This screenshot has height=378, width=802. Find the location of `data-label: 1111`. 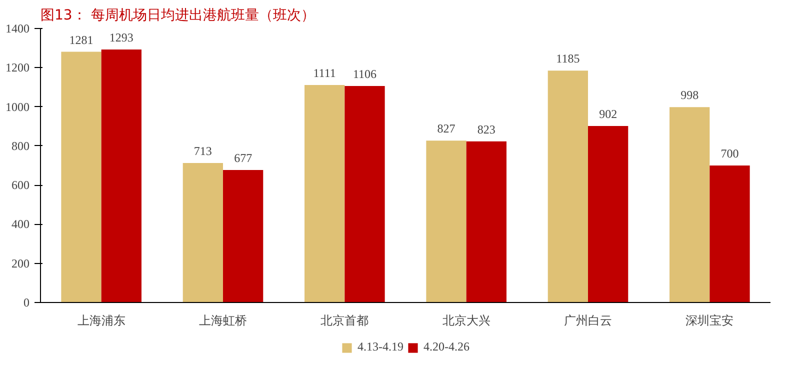

data-label: 1111 is located at coordinates (324, 73).